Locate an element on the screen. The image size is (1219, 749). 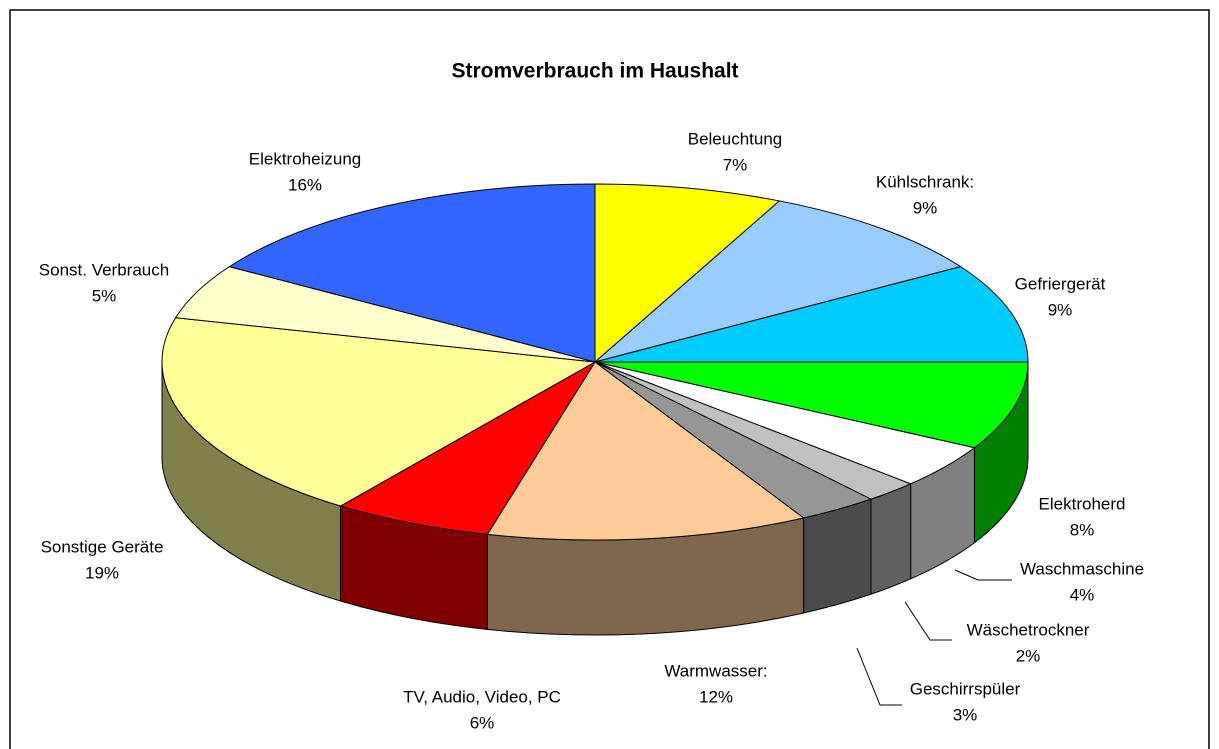
slice-label: Warmwasser: is located at coordinates (715, 670).